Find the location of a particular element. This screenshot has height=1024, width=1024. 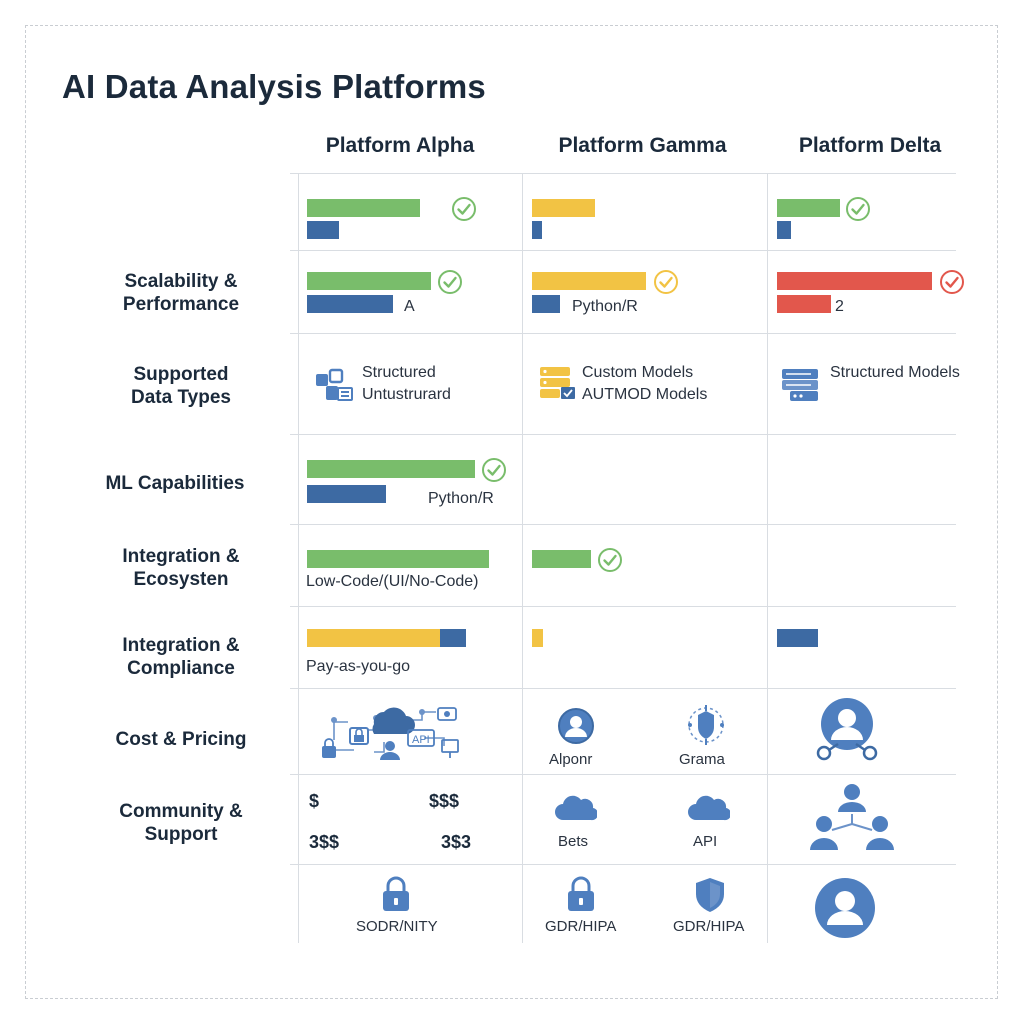

bar-gamma-r6-yellow is located at coordinates (537, 638).